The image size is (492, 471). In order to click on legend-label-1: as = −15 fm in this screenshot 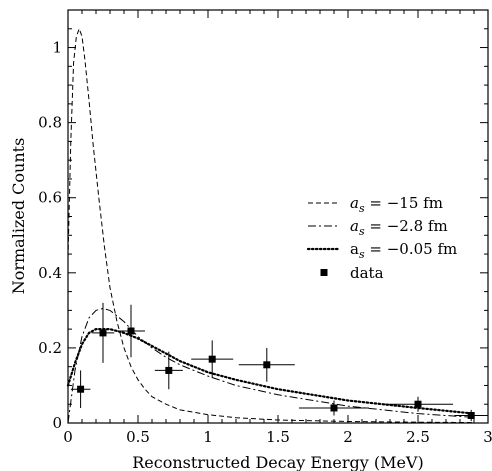, I will do `click(396, 204)`.